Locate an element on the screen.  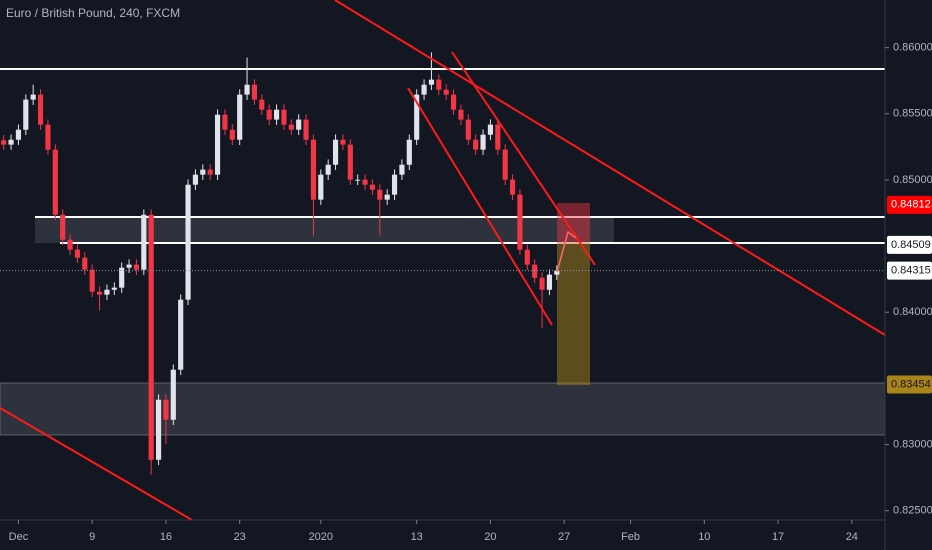
y-tick-label: 0.85500 is located at coordinates (912, 114).